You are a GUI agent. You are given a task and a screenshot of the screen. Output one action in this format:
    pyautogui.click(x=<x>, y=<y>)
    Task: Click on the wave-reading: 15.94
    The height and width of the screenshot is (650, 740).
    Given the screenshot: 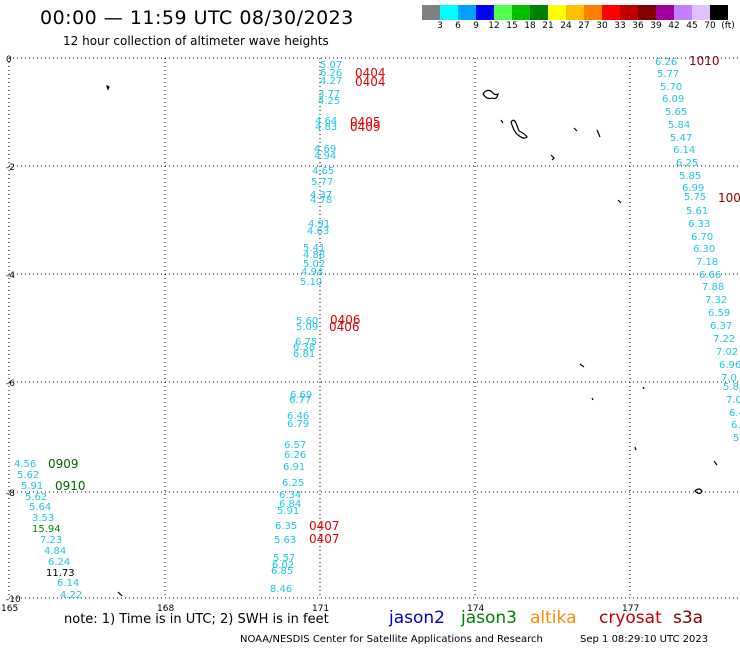 What is the action you would take?
    pyautogui.click(x=46, y=529)
    